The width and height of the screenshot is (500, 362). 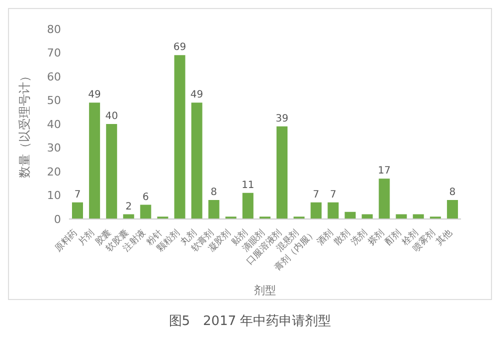 I want to click on x-tick-label: 酊剂, so click(x=393, y=237).